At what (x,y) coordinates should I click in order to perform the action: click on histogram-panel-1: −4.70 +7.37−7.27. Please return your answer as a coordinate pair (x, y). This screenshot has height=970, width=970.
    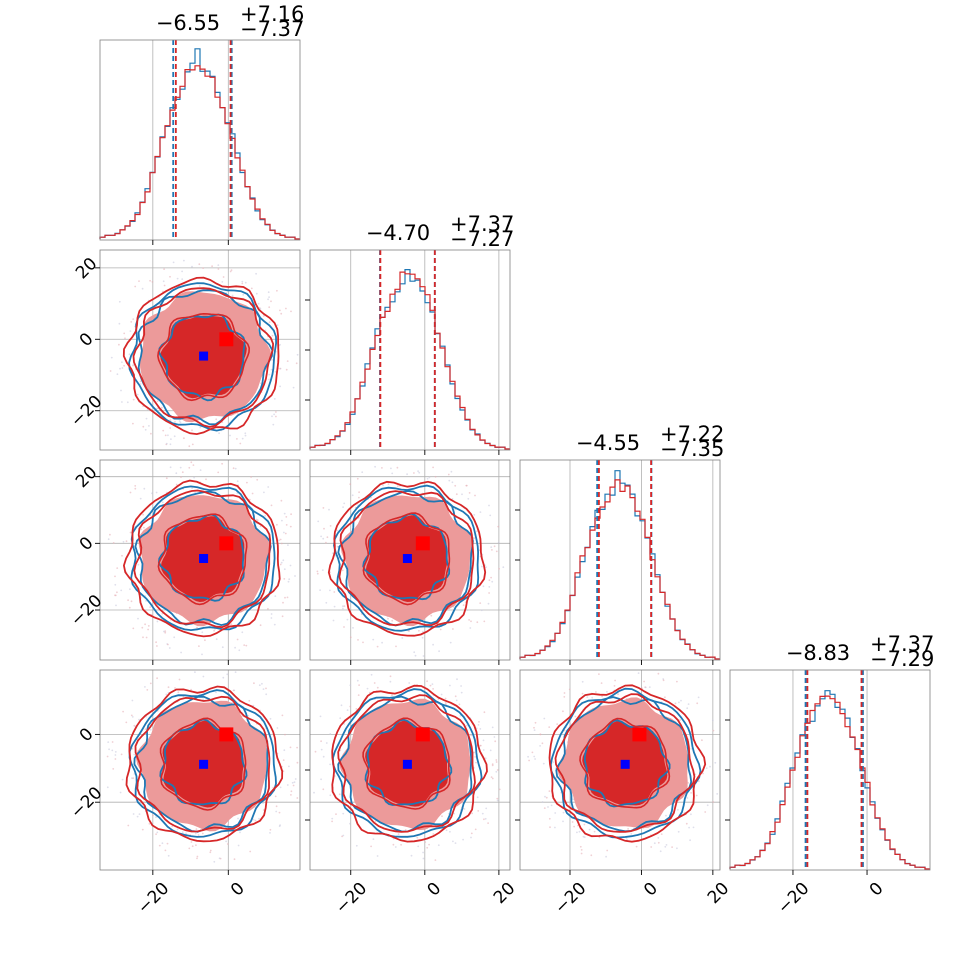
    Looking at the image, I should click on (409, 333).